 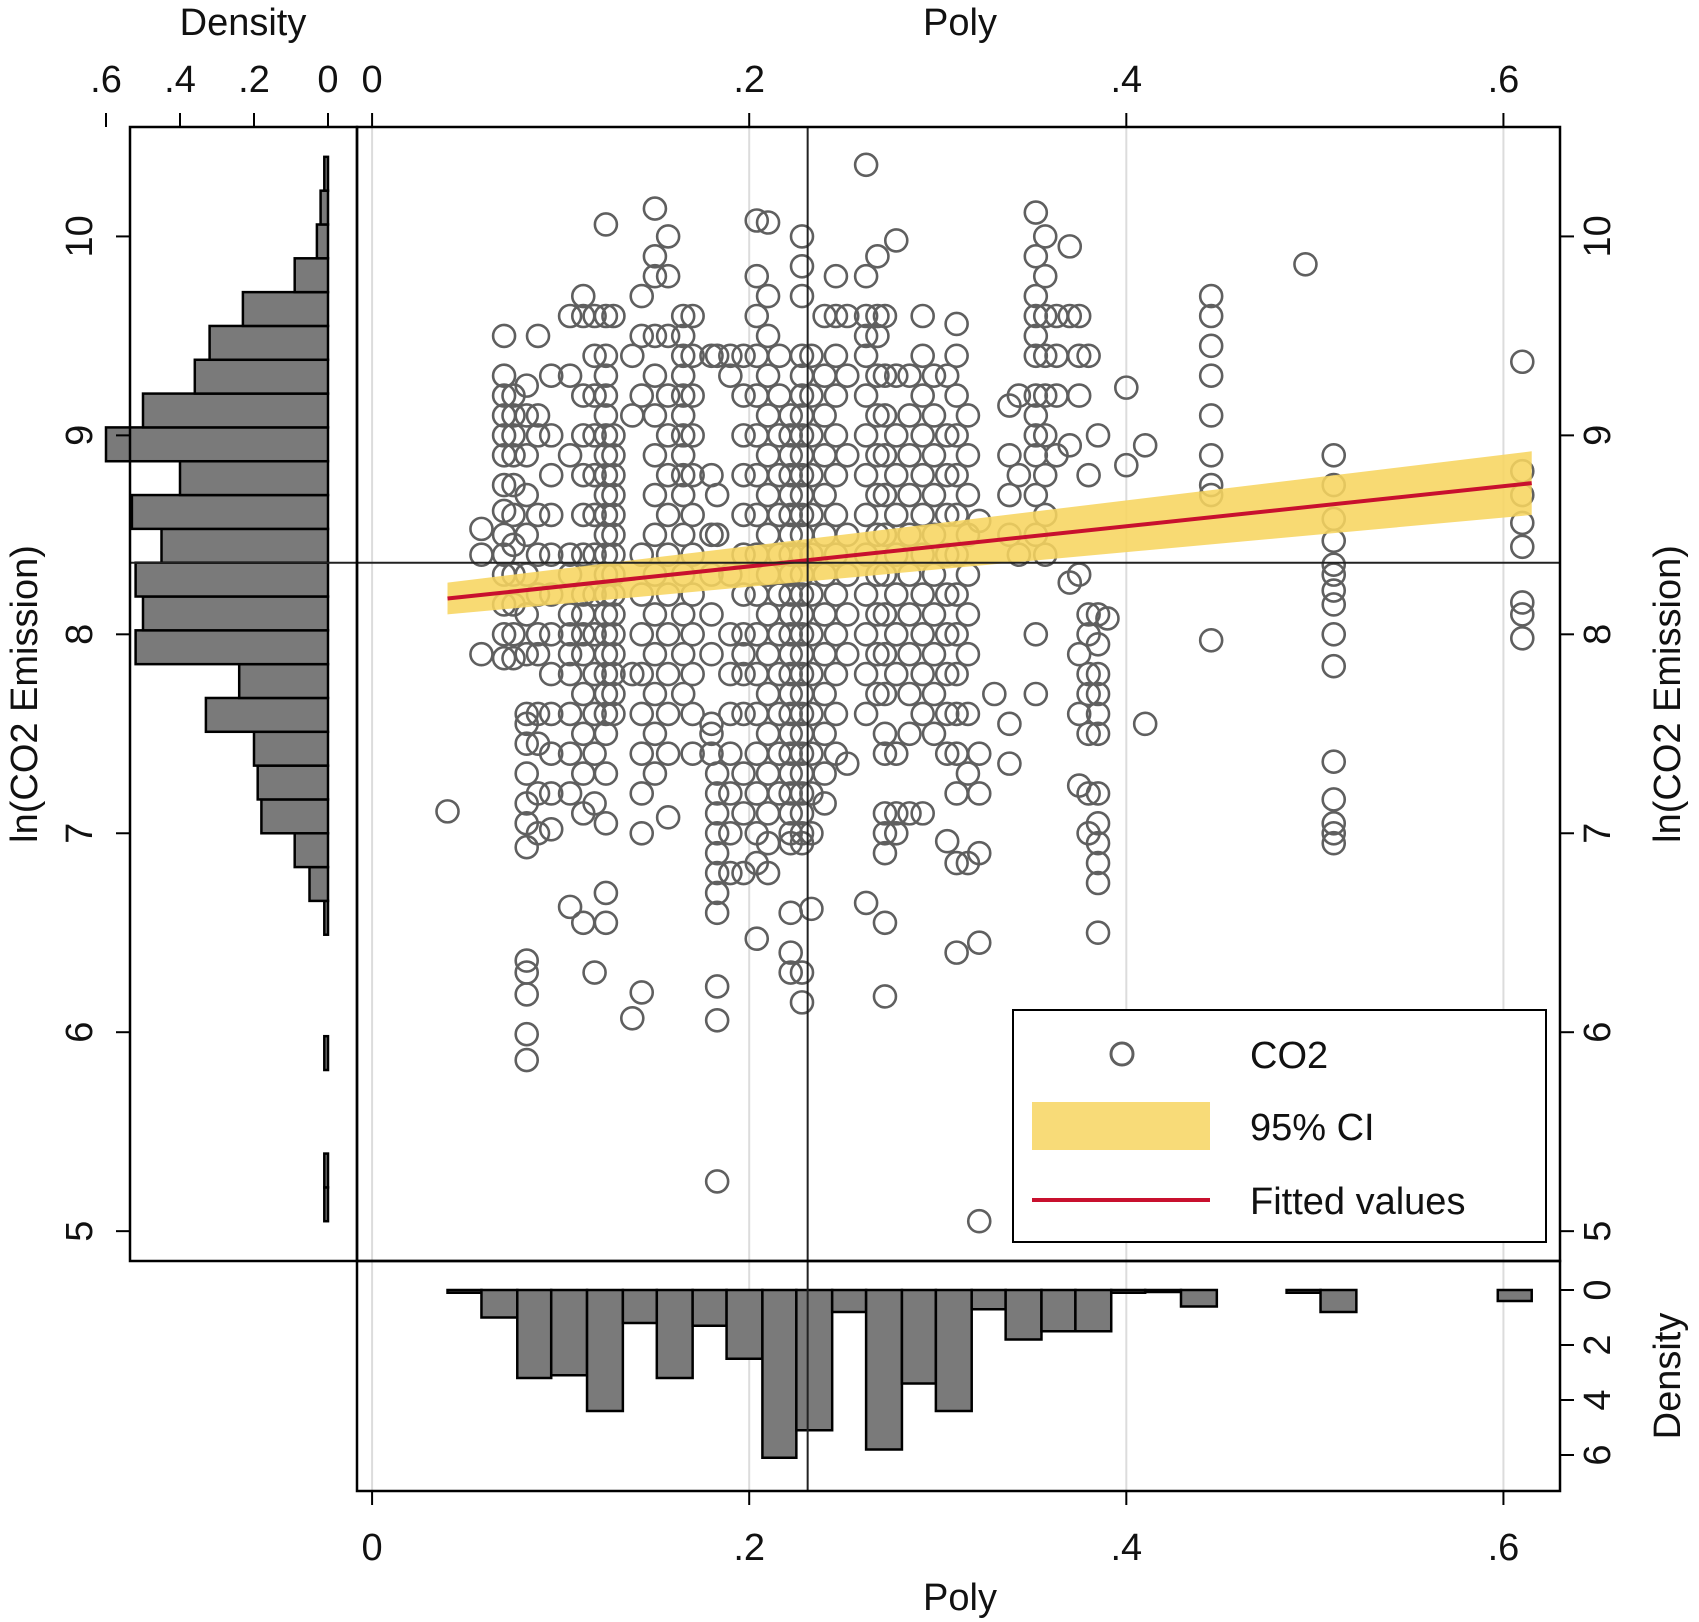 What do you see at coordinates (80, 833) in the screenshot?
I see `y-tick-label-left: 7` at bounding box center [80, 833].